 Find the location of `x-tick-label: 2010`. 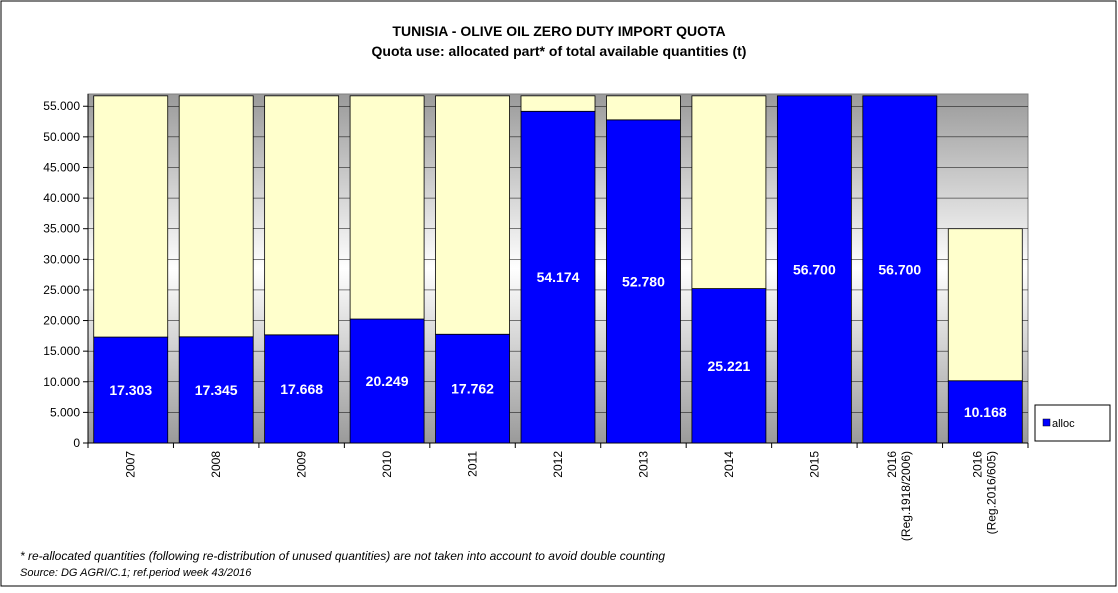

x-tick-label: 2010 is located at coordinates (387, 464).